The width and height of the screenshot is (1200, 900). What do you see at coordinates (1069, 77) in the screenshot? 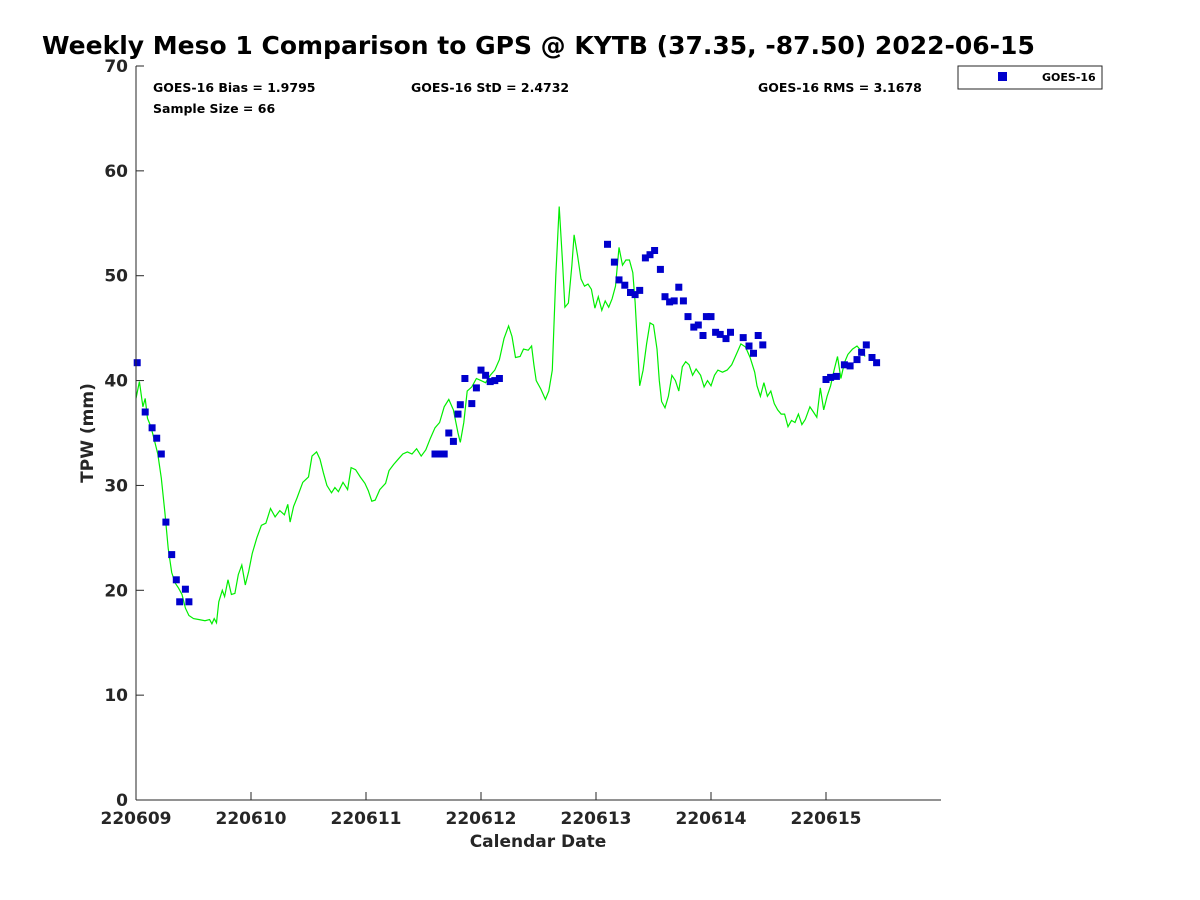
I see `legend-label-goes-16: GOES-16` at bounding box center [1069, 77].